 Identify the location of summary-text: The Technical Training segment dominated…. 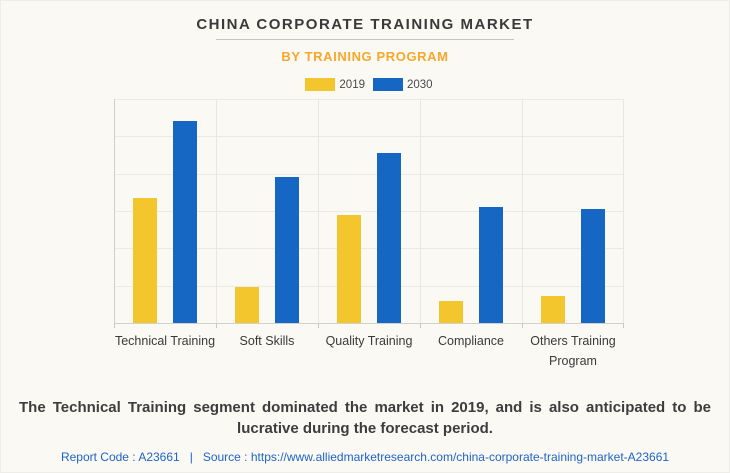
(365, 418).